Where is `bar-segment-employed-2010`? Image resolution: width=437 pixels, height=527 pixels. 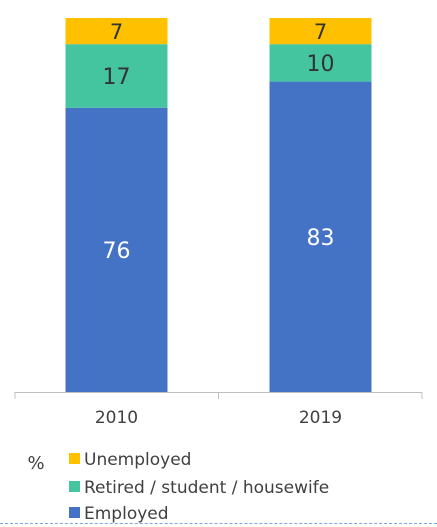
bar-segment-employed-2010 is located at coordinates (116, 249).